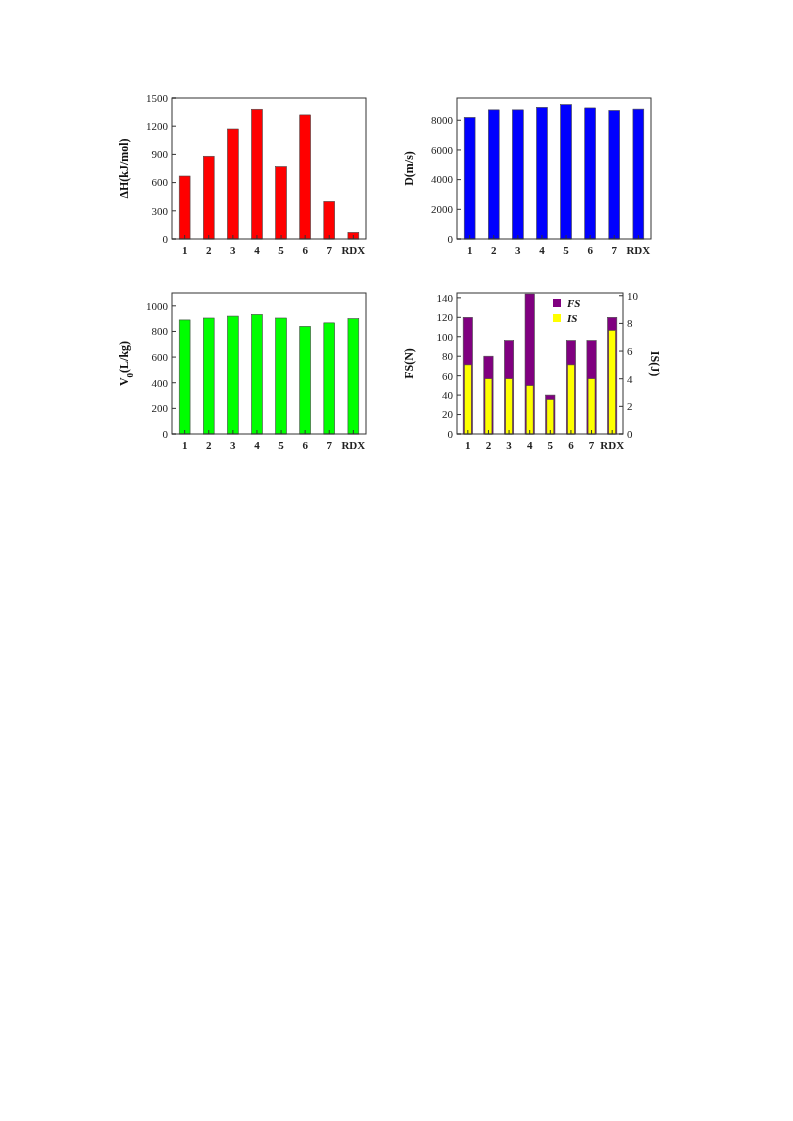 The height and width of the screenshot is (1121, 793). What do you see at coordinates (448, 394) in the screenshot?
I see `y-tick-label: 40` at bounding box center [448, 394].